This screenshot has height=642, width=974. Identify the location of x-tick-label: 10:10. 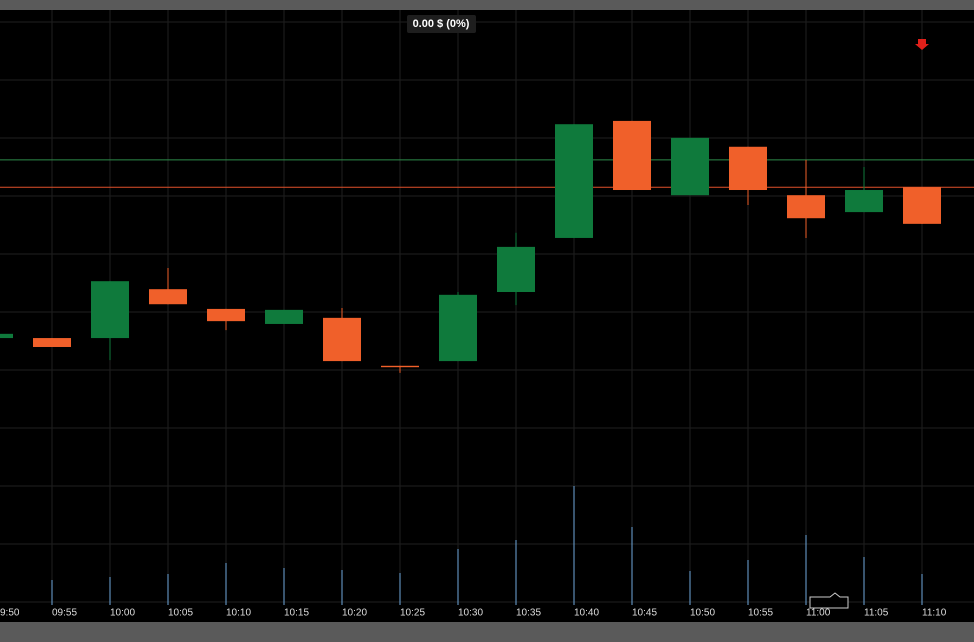
(238, 613).